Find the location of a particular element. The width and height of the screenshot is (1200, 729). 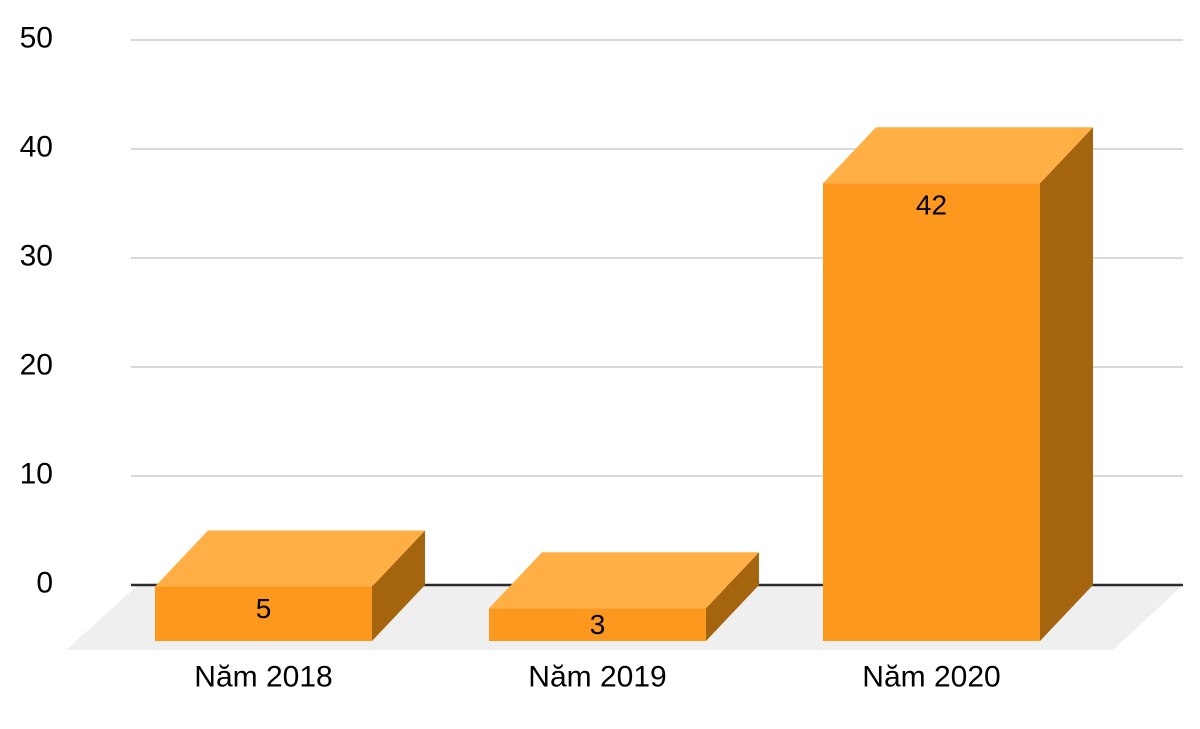

y-tick-label: 20 is located at coordinates (36, 365).